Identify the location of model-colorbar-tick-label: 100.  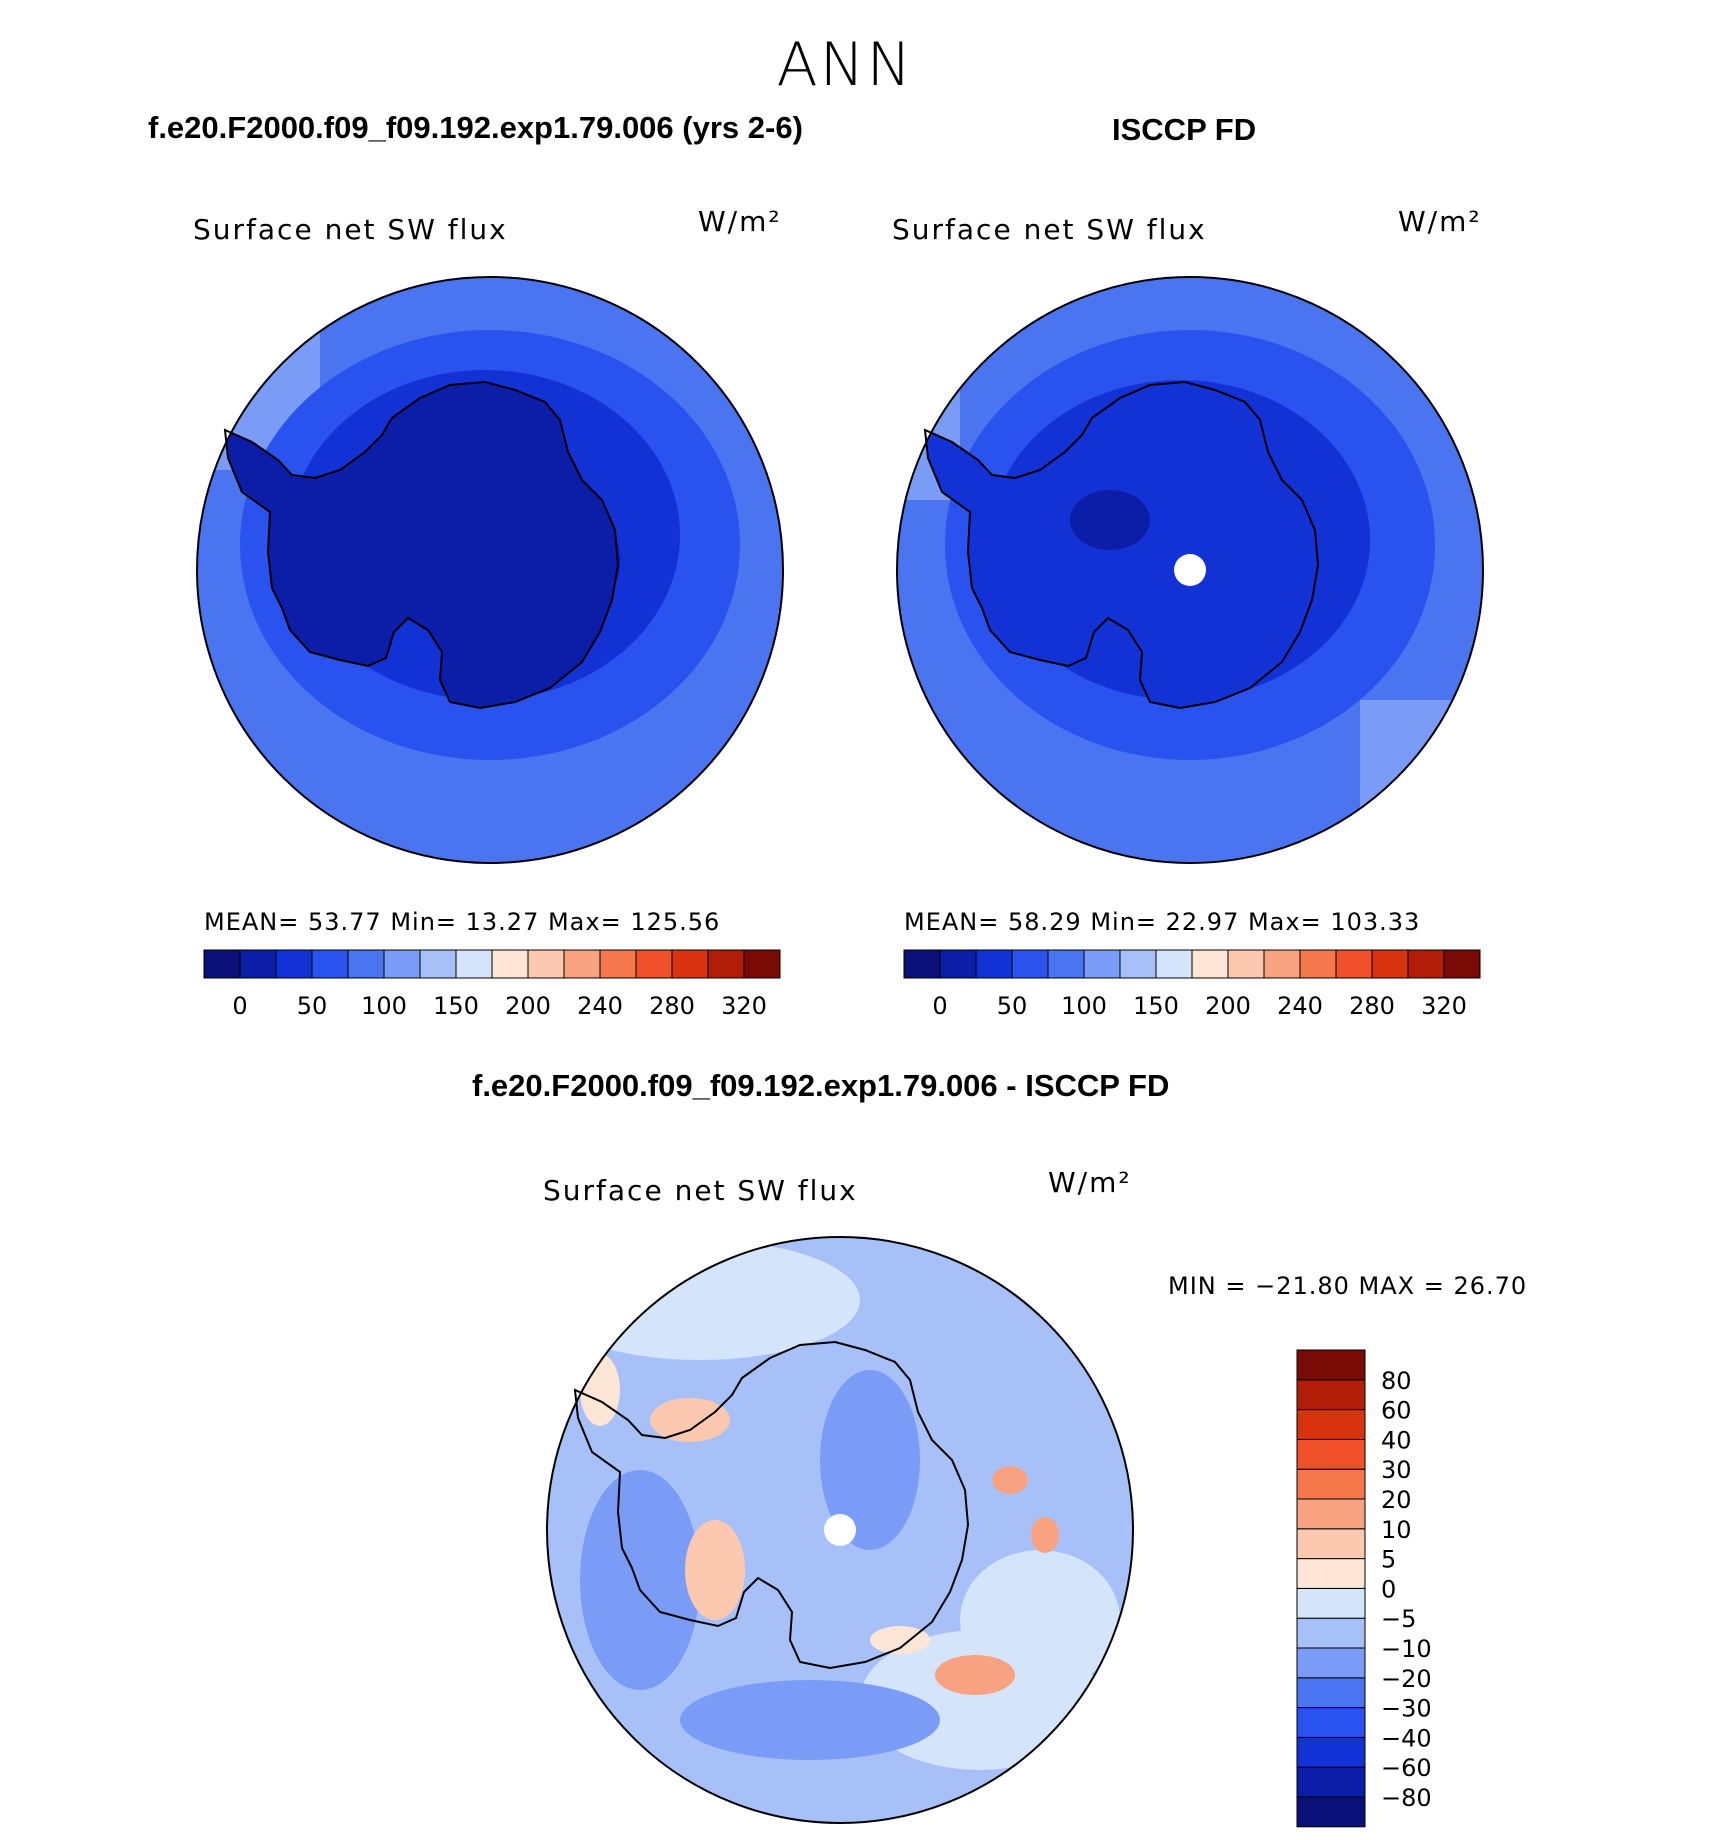
(384, 1006).